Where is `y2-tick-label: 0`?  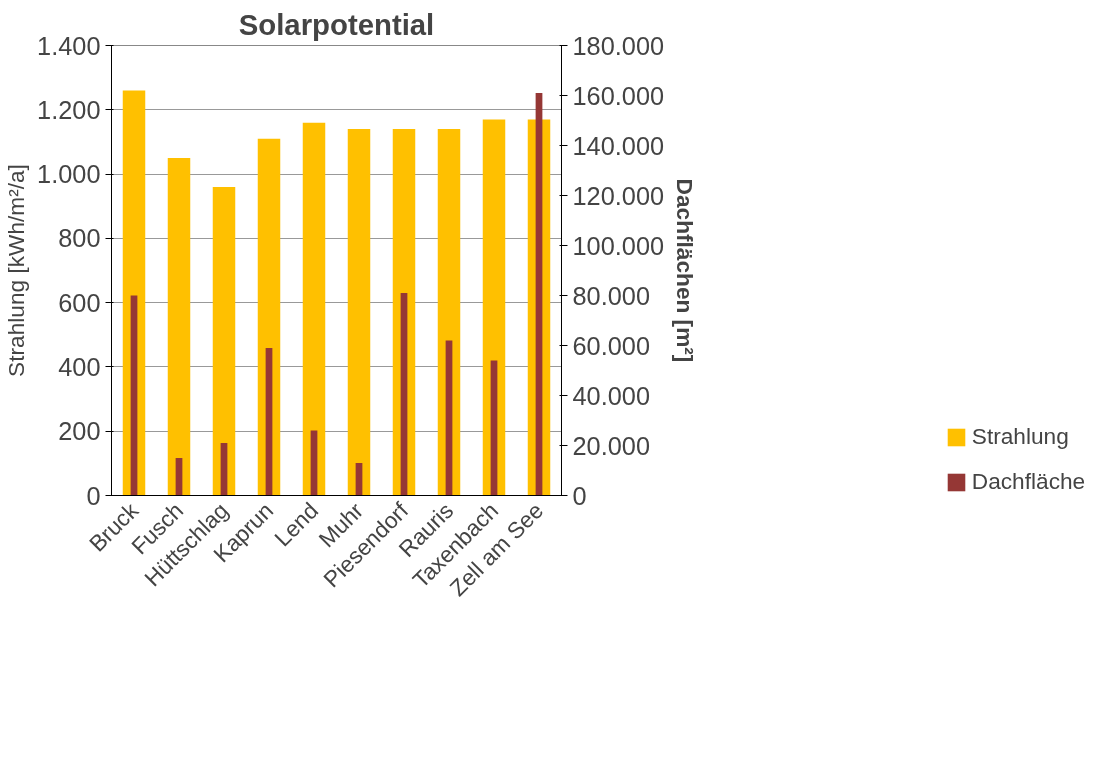 y2-tick-label: 0 is located at coordinates (579, 495).